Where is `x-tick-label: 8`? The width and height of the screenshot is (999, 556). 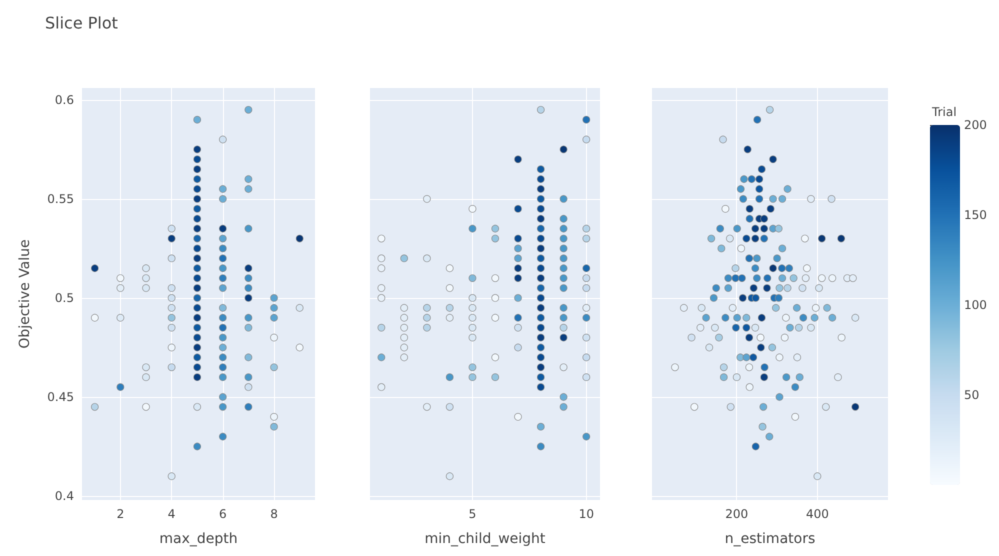
x-tick-label: 8 is located at coordinates (274, 514).